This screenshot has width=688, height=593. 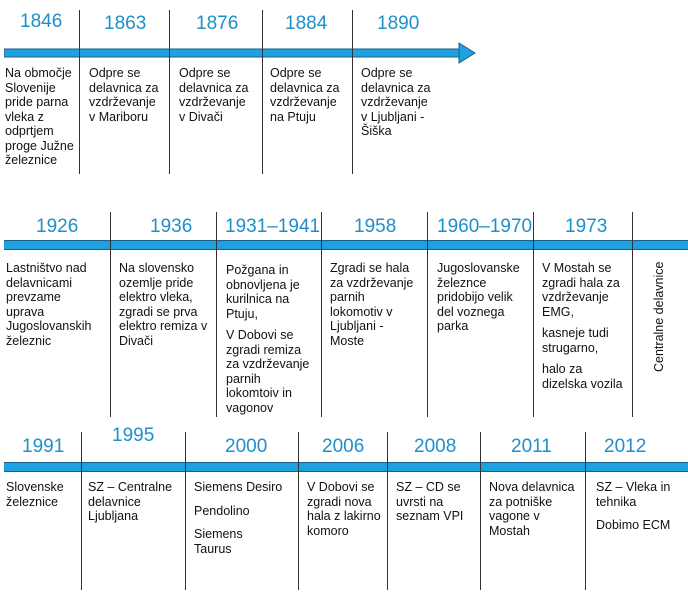 I want to click on vertical-label: Centralne delavnice, so click(x=659, y=317).